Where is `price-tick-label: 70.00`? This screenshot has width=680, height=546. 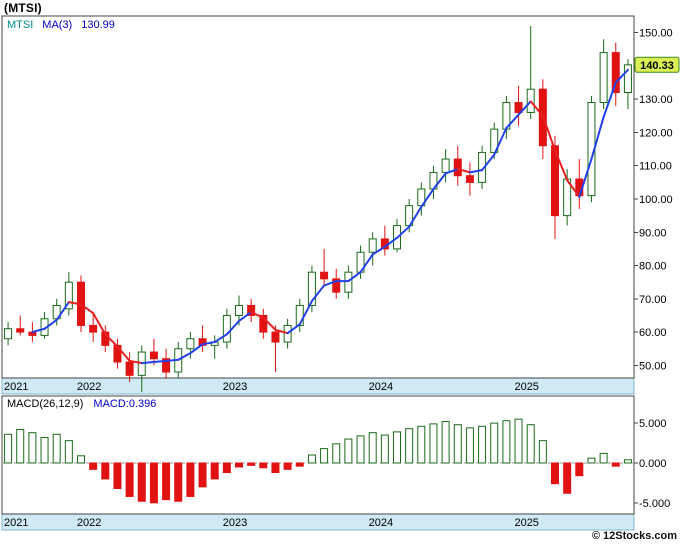 price-tick-label: 70.00 is located at coordinates (653, 300).